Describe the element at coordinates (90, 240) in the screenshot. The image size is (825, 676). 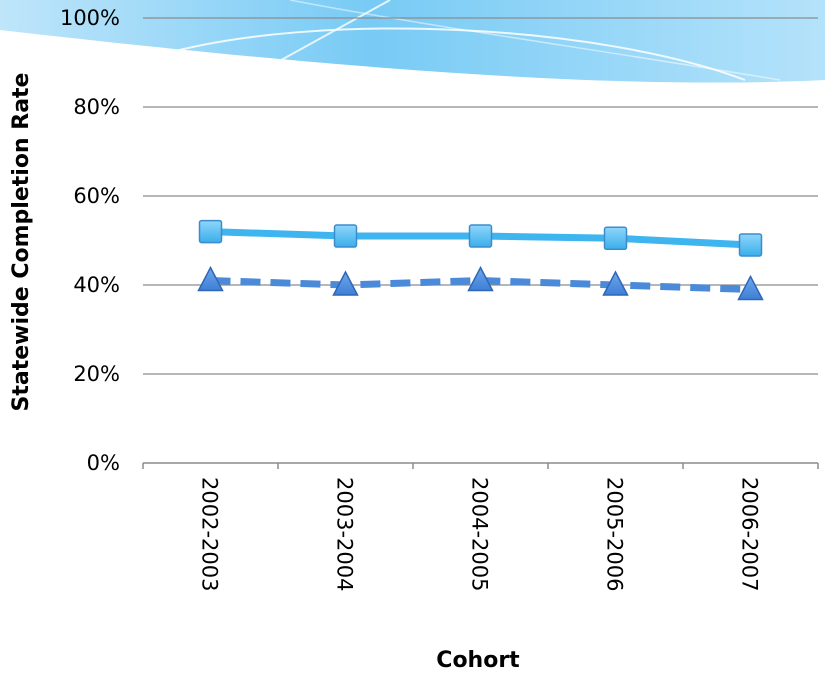
I see `y-tick-labels: 0% 20% 40% 60% 80% 100%` at that location.